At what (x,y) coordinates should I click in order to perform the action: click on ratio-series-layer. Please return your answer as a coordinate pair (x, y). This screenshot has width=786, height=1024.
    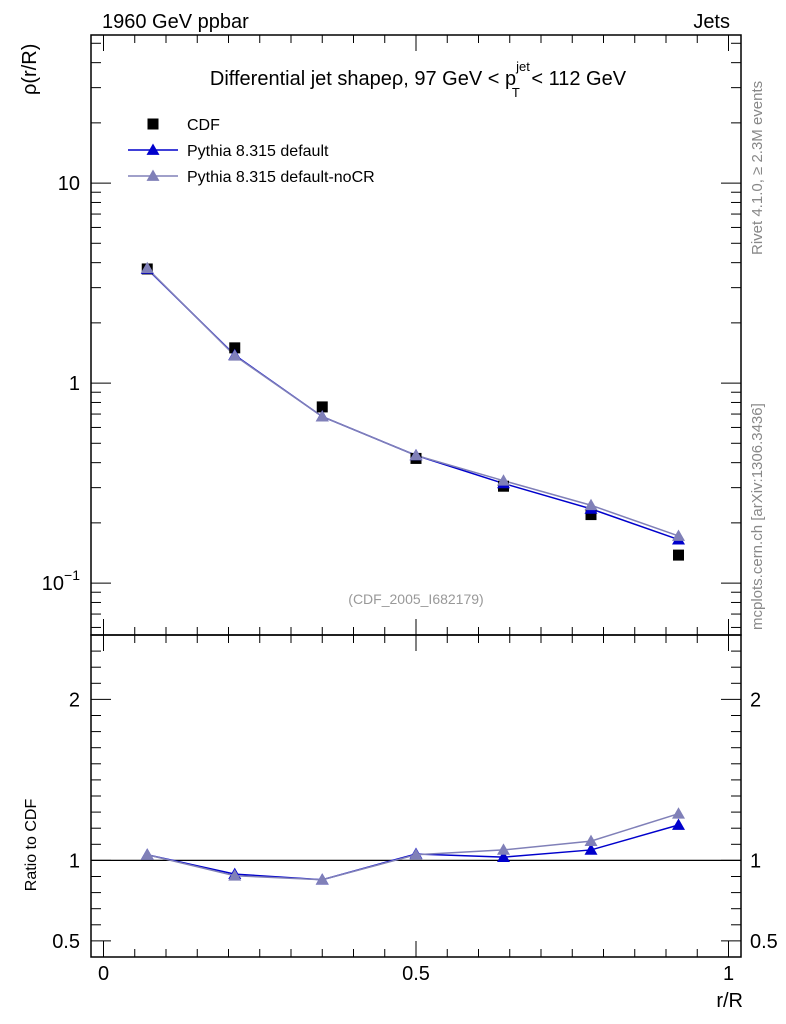
    Looking at the image, I should click on (412, 846).